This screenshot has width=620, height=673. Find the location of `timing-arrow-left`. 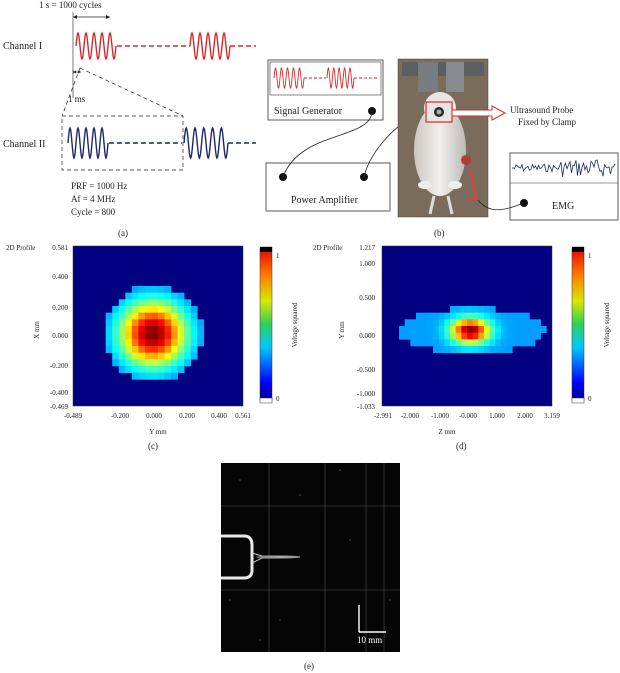

timing-arrow-left is located at coordinates (75, 17).